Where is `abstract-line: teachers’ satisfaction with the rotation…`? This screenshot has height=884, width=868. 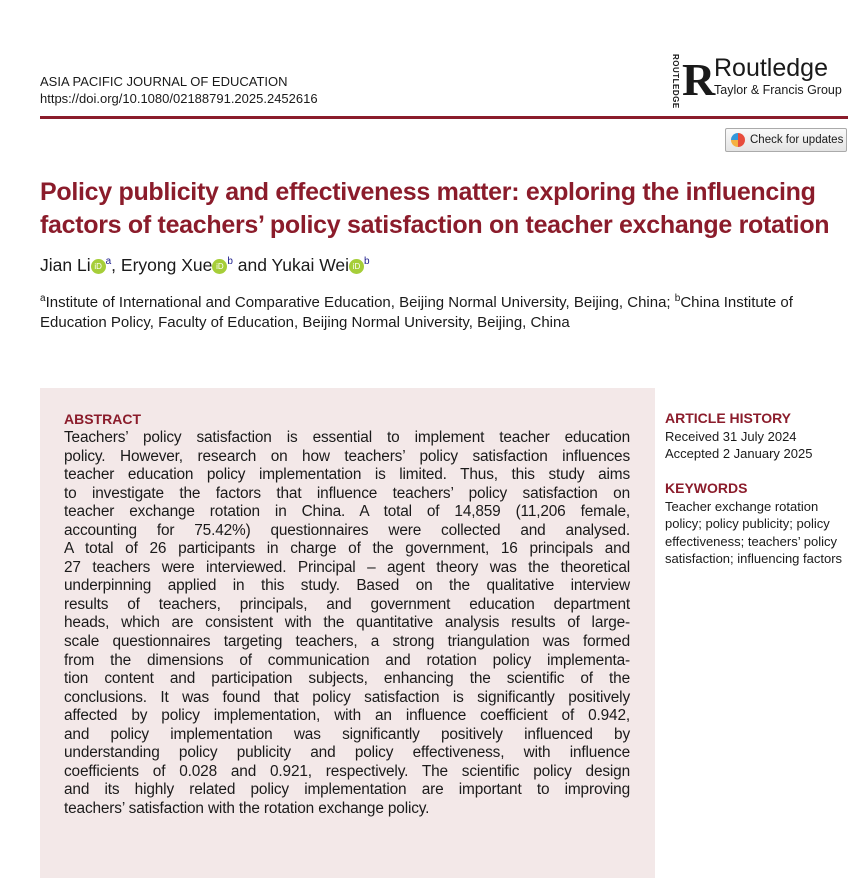 abstract-line: teachers’ satisfaction with the rotation… is located at coordinates (247, 808).